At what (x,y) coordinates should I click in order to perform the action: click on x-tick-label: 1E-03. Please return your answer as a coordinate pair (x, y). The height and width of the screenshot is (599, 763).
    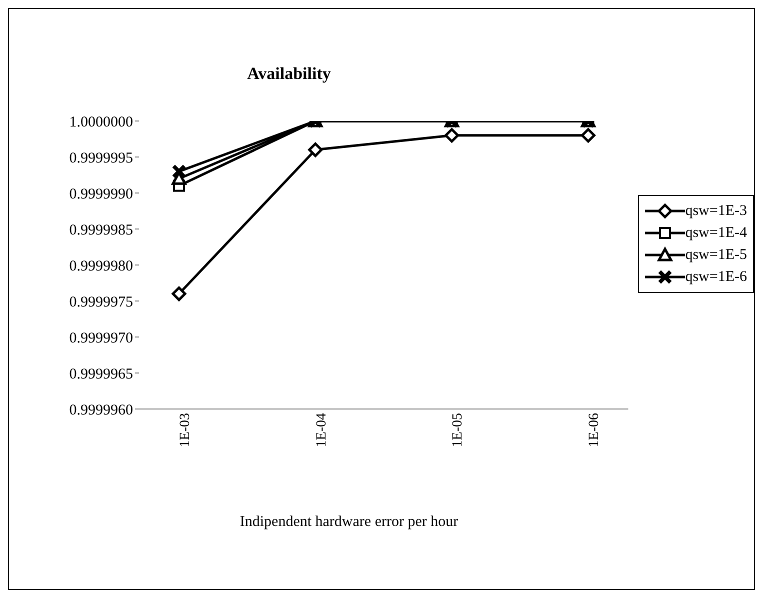
    Looking at the image, I should click on (185, 430).